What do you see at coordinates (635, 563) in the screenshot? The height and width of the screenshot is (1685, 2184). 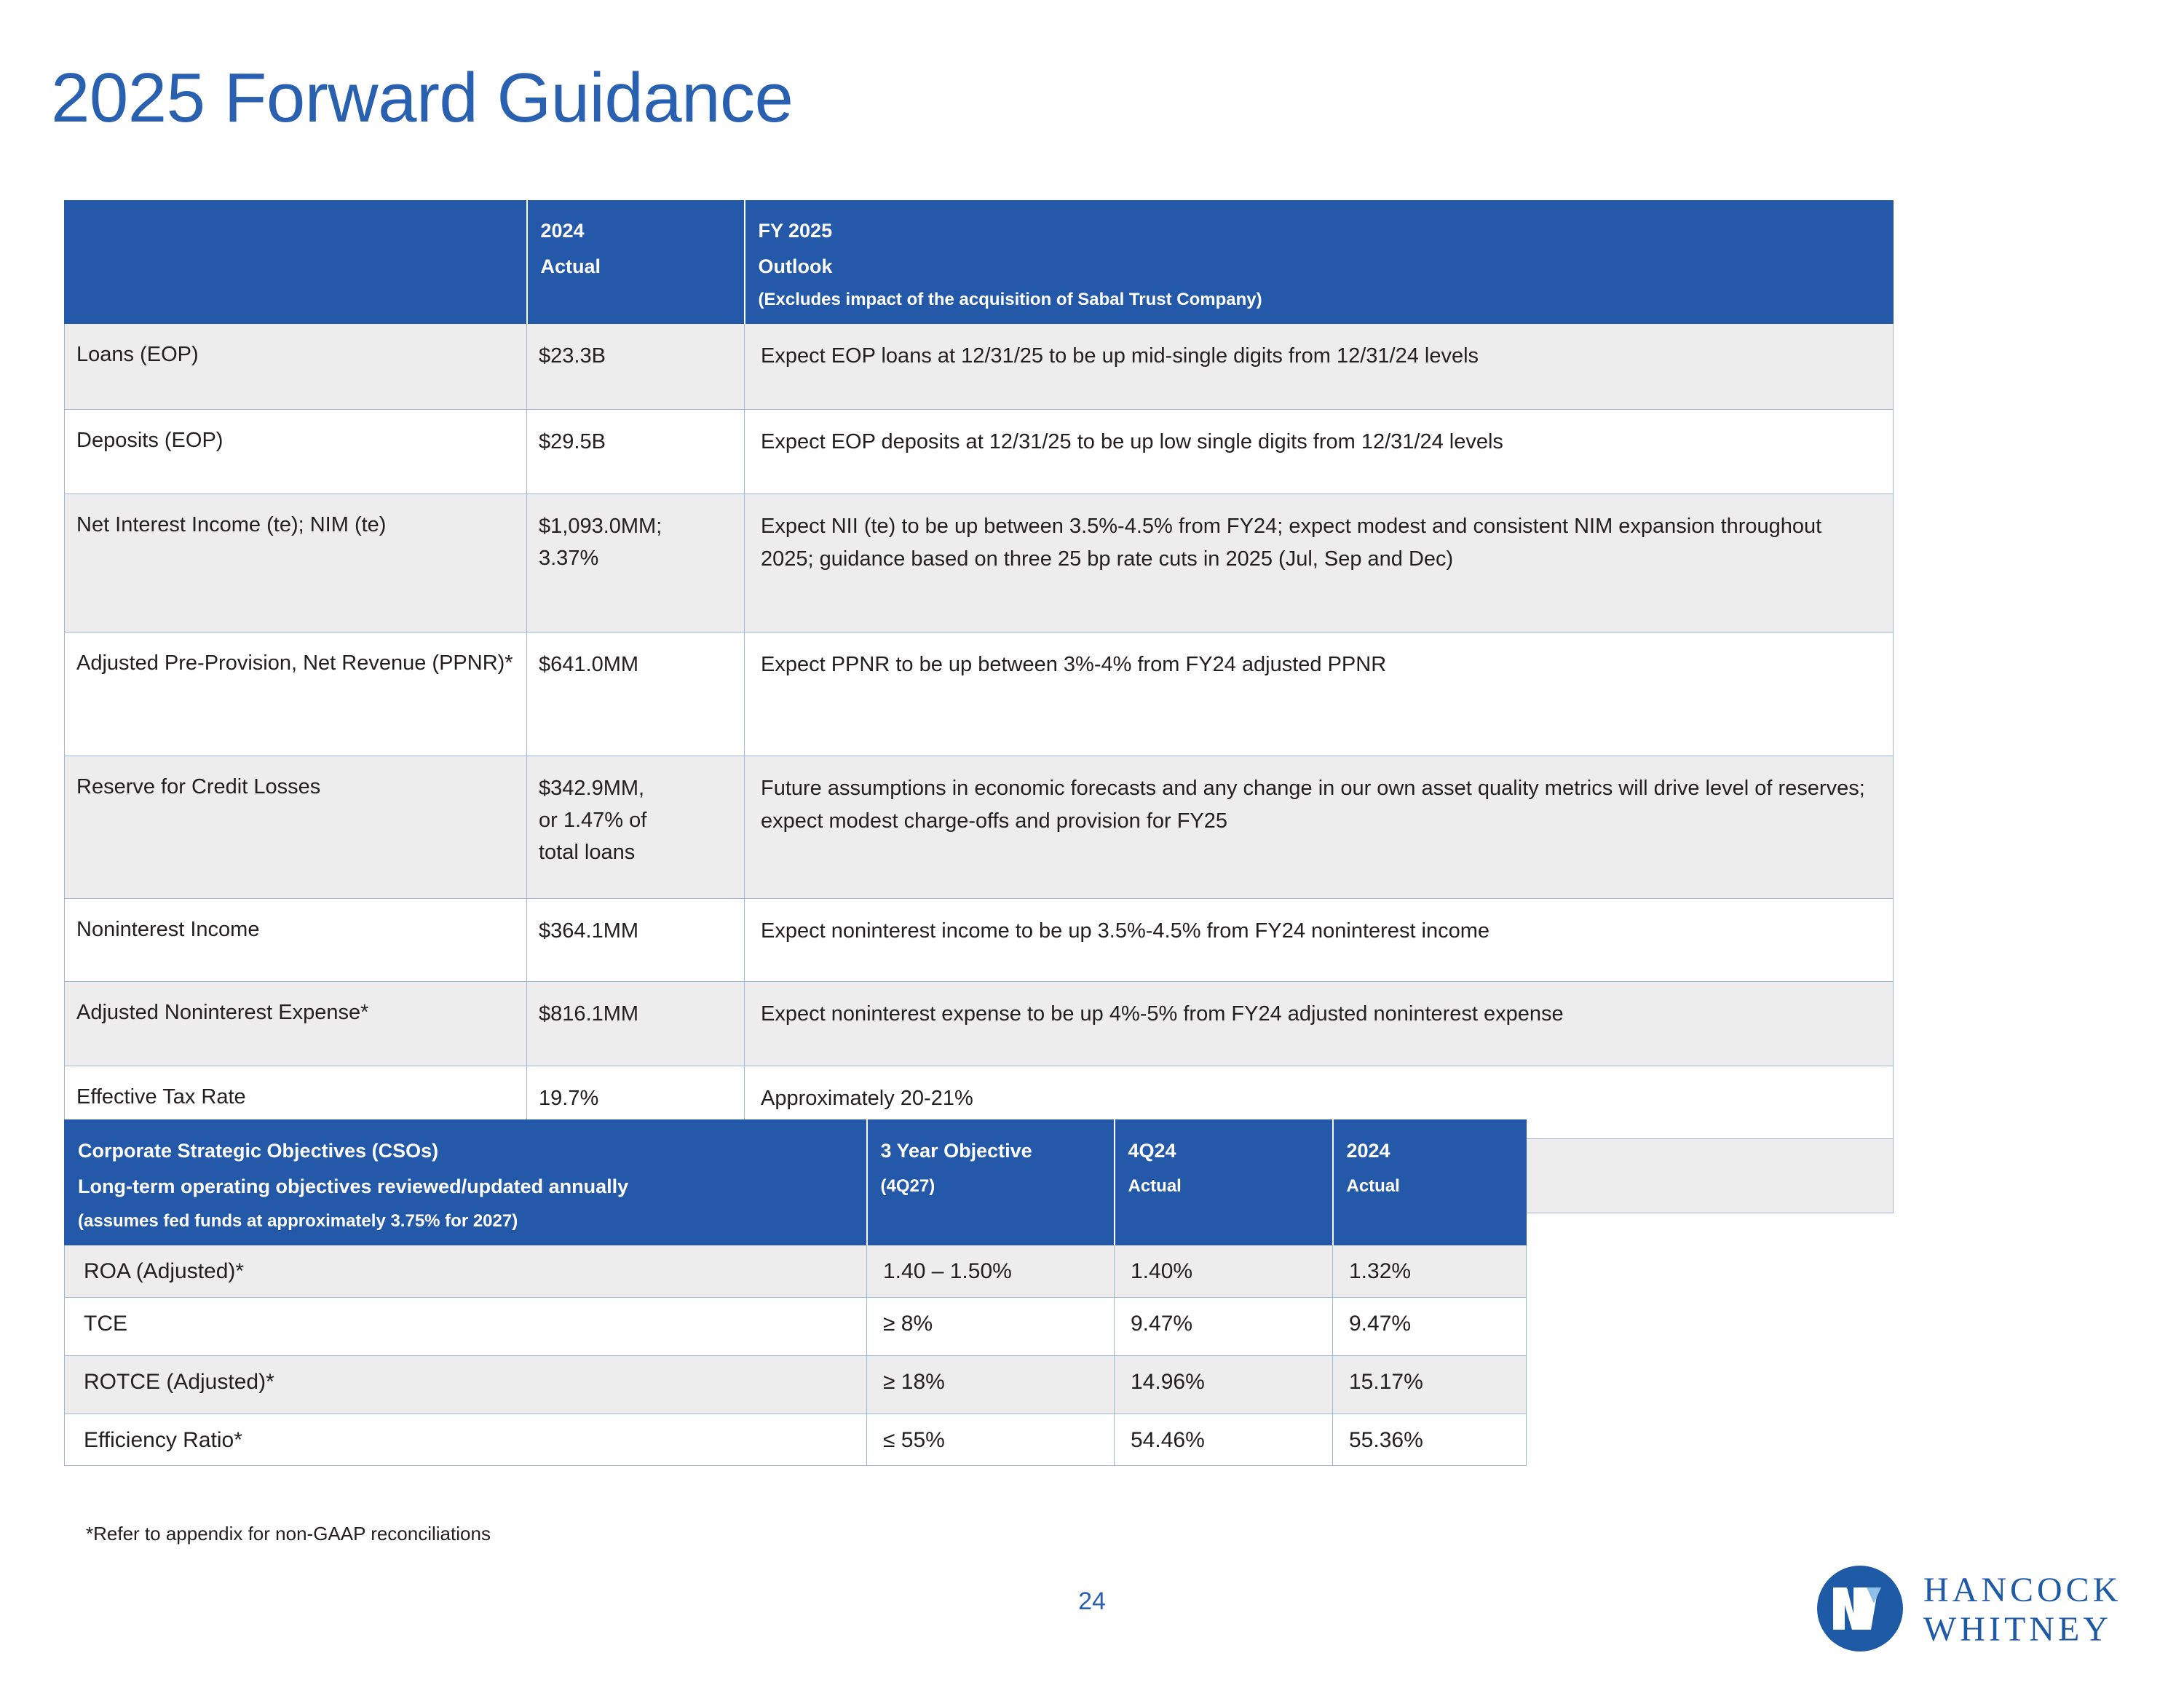 I see `guidance-2024-actual-value: $1,093.0MM; 3.37%` at bounding box center [635, 563].